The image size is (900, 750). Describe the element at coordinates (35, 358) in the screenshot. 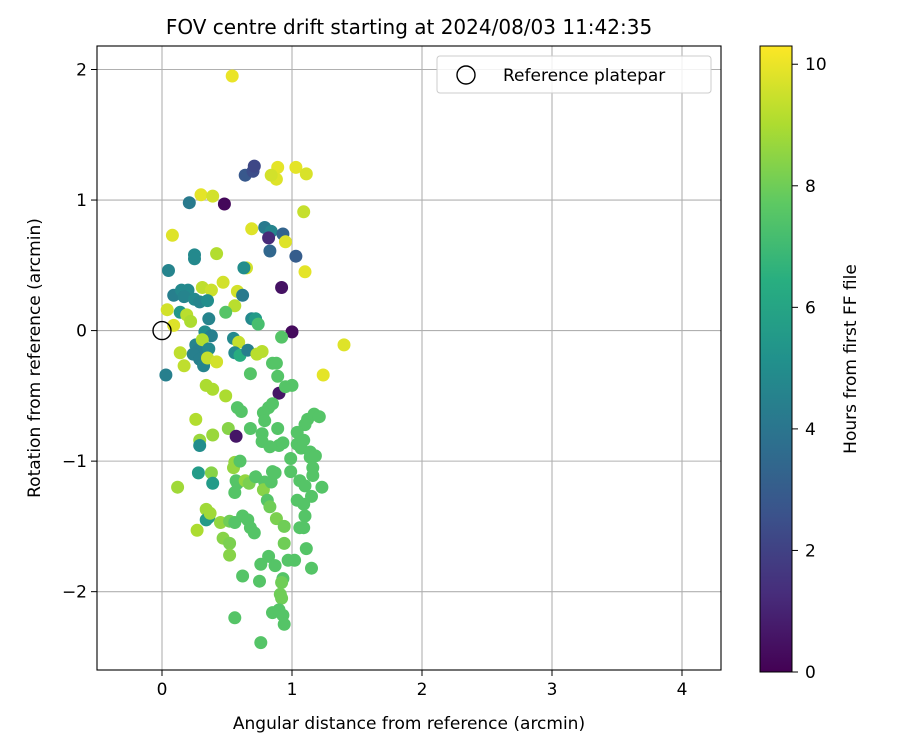

I see `y-axis-label: Rotation from reference (arcmin)` at that location.